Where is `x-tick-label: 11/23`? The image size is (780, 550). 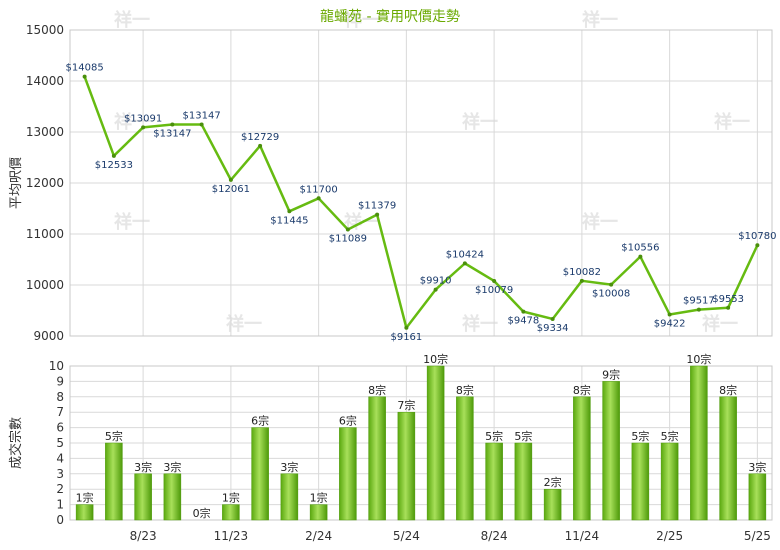
x-tick-label: 11/23 is located at coordinates (231, 536).